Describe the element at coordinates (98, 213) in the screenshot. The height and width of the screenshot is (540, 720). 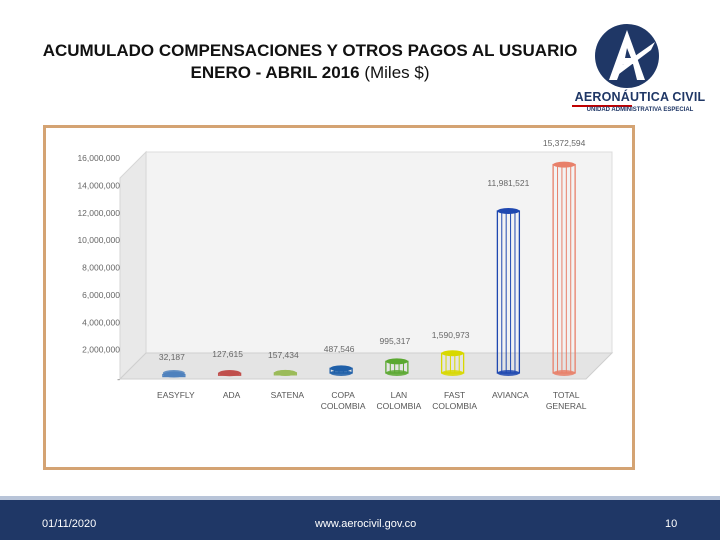
I see `y-tick-label: 12,000,000` at that location.